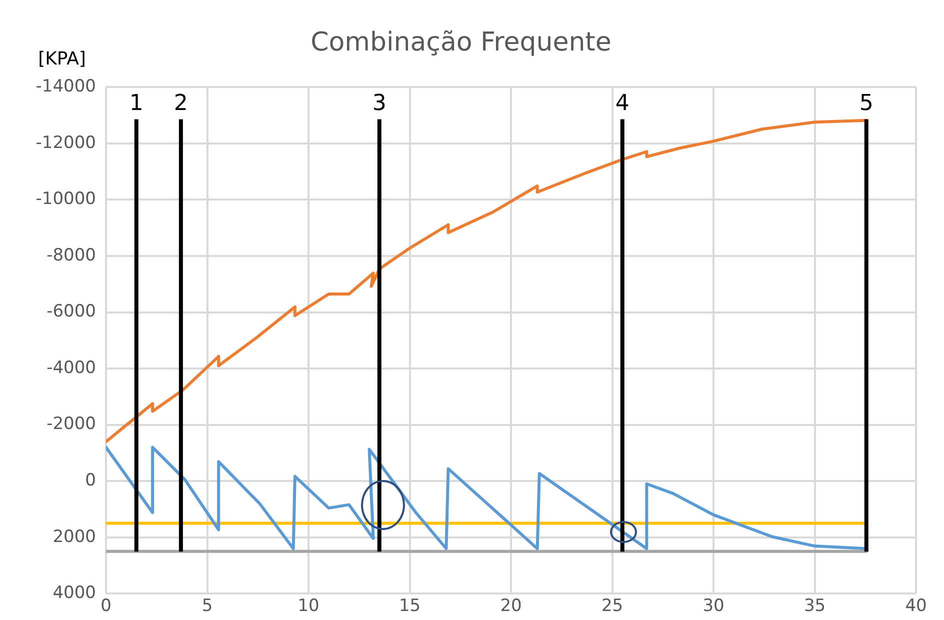 Image resolution: width=944 pixels, height=620 pixels. I want to click on annotation: 2, so click(181, 103).